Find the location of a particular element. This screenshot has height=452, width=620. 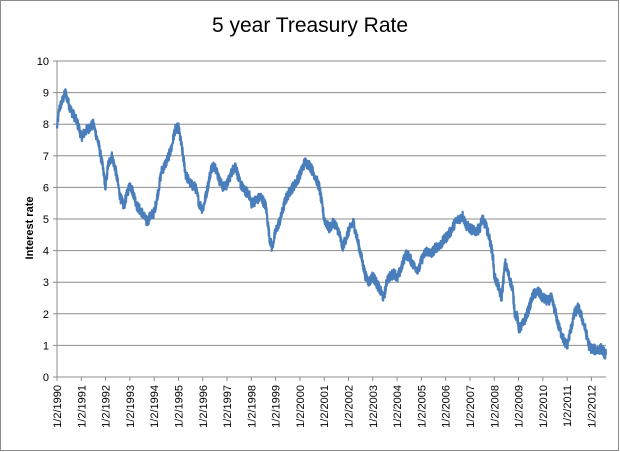

x-tick-label: 1/2/1993 is located at coordinates (131, 406).